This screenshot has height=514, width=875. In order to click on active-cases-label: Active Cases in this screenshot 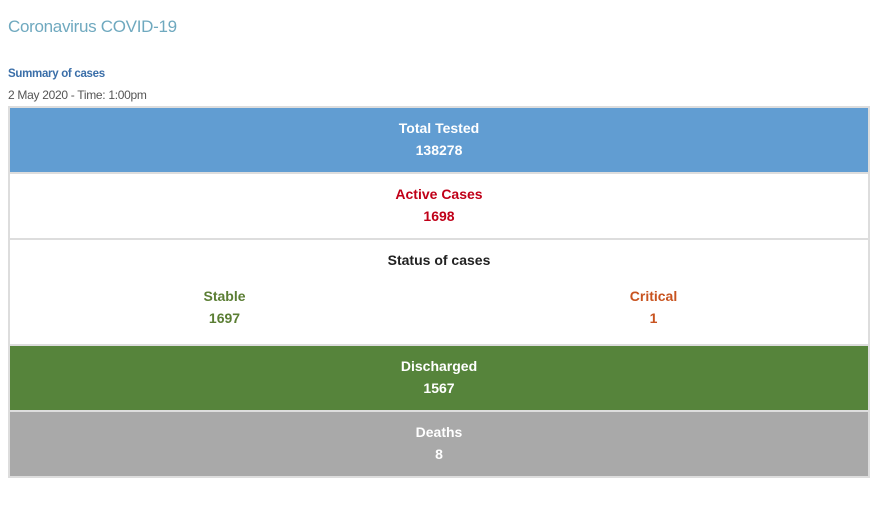, I will do `click(439, 194)`.